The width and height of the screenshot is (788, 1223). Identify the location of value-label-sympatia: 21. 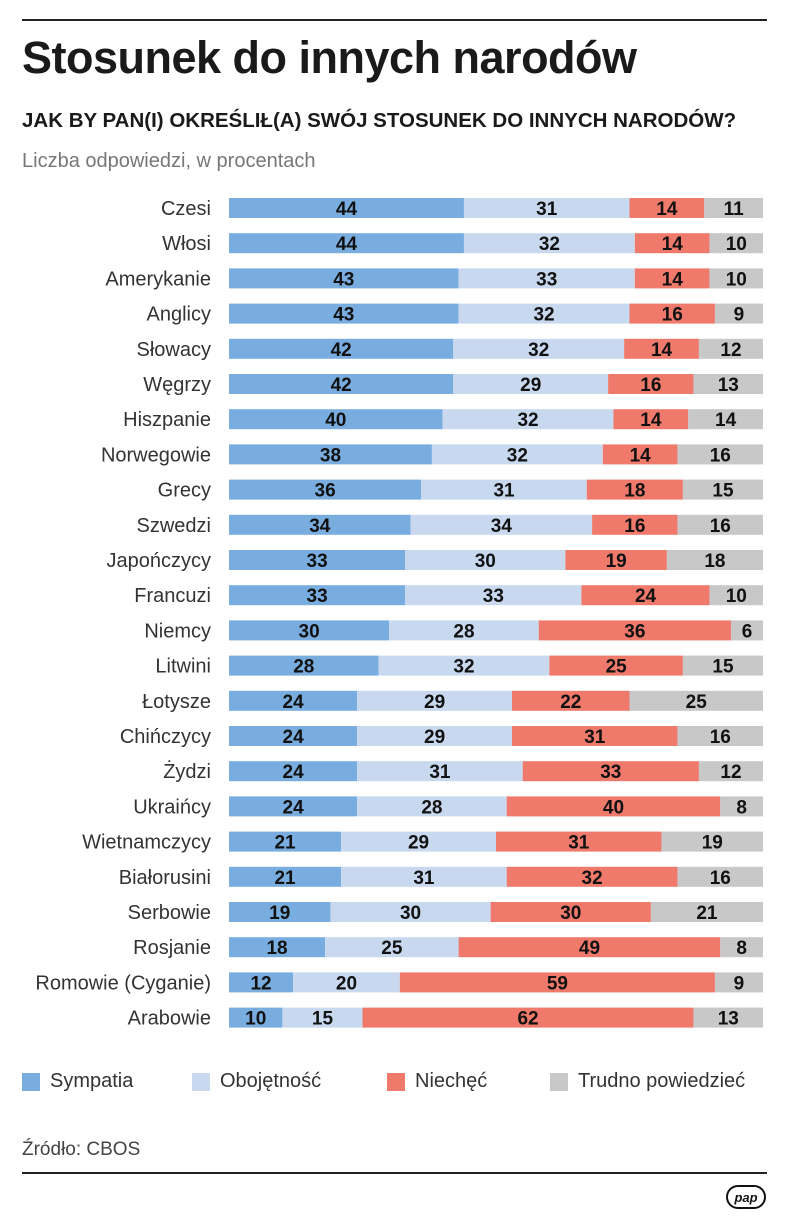
(285, 878).